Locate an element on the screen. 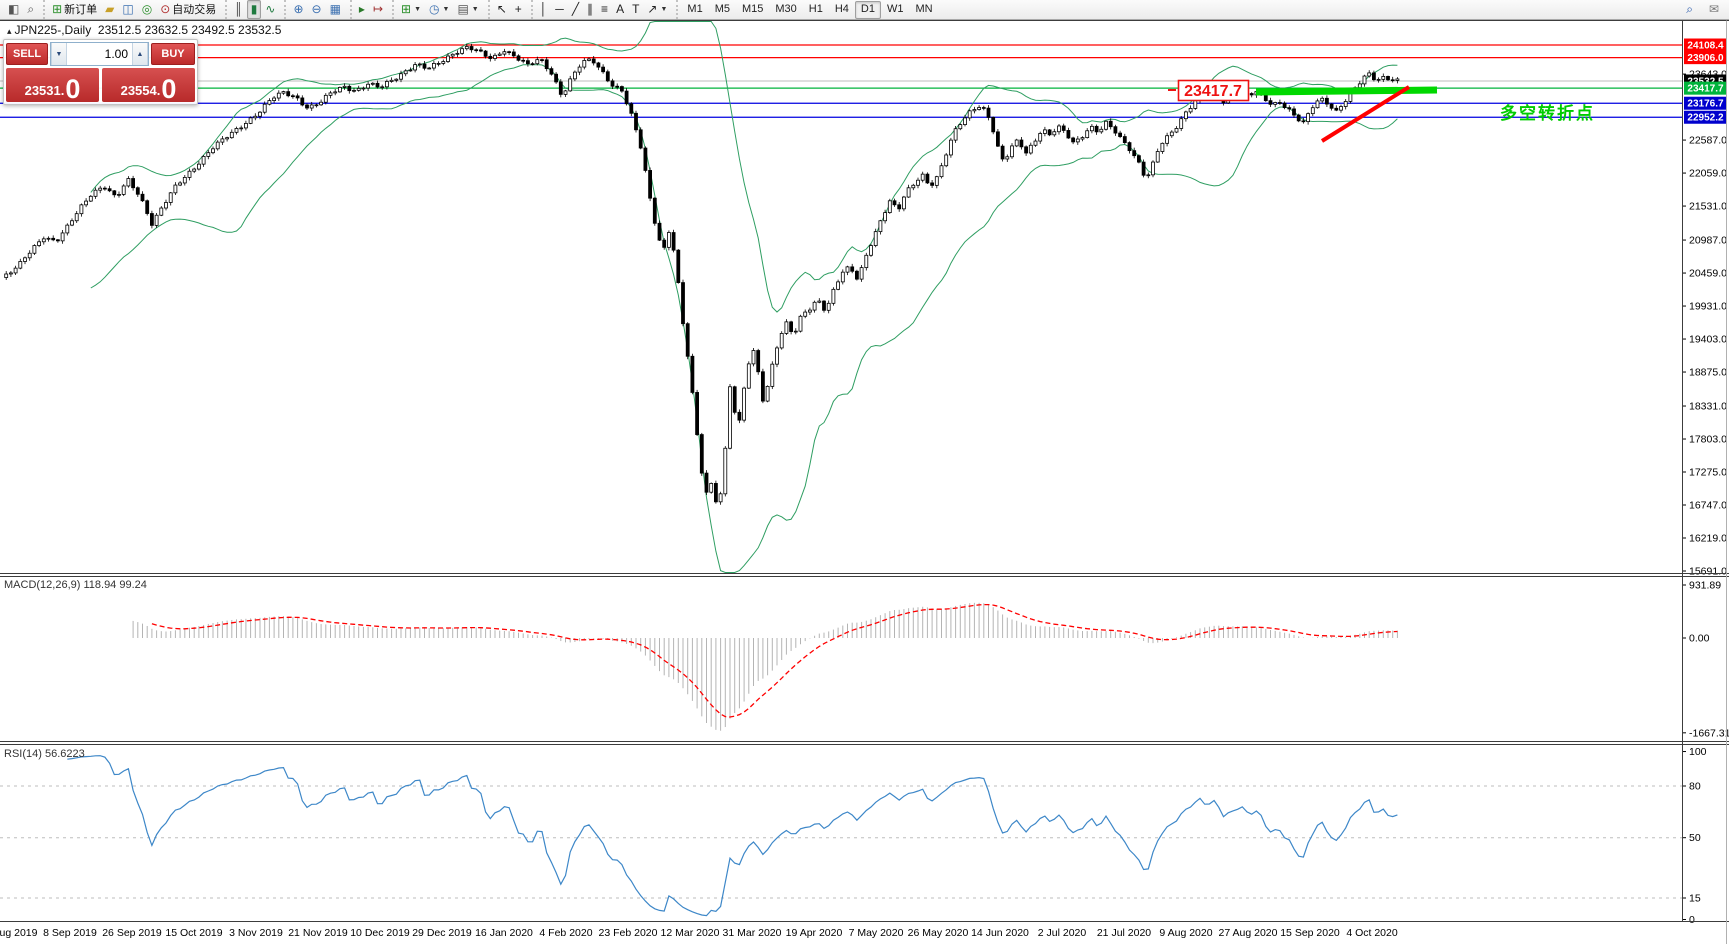  timeframe-mn-button: MN is located at coordinates (924, 8).